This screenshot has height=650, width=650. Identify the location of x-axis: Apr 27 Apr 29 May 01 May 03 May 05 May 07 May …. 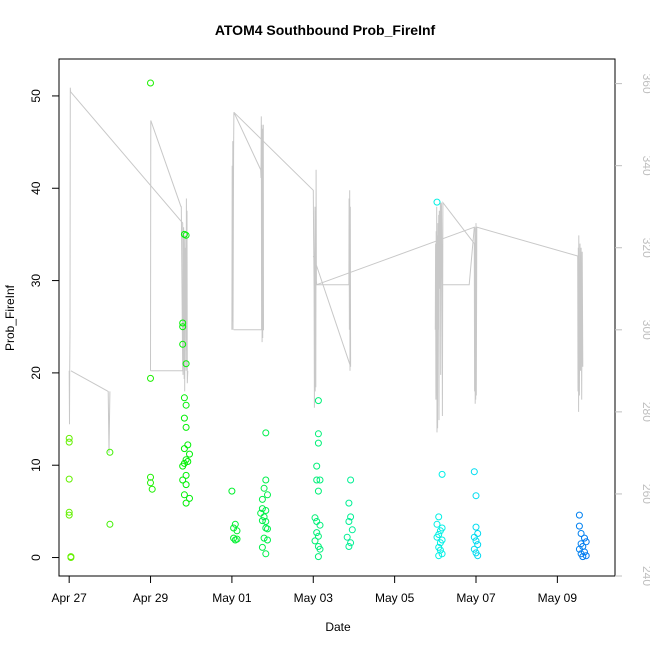
(314, 590).